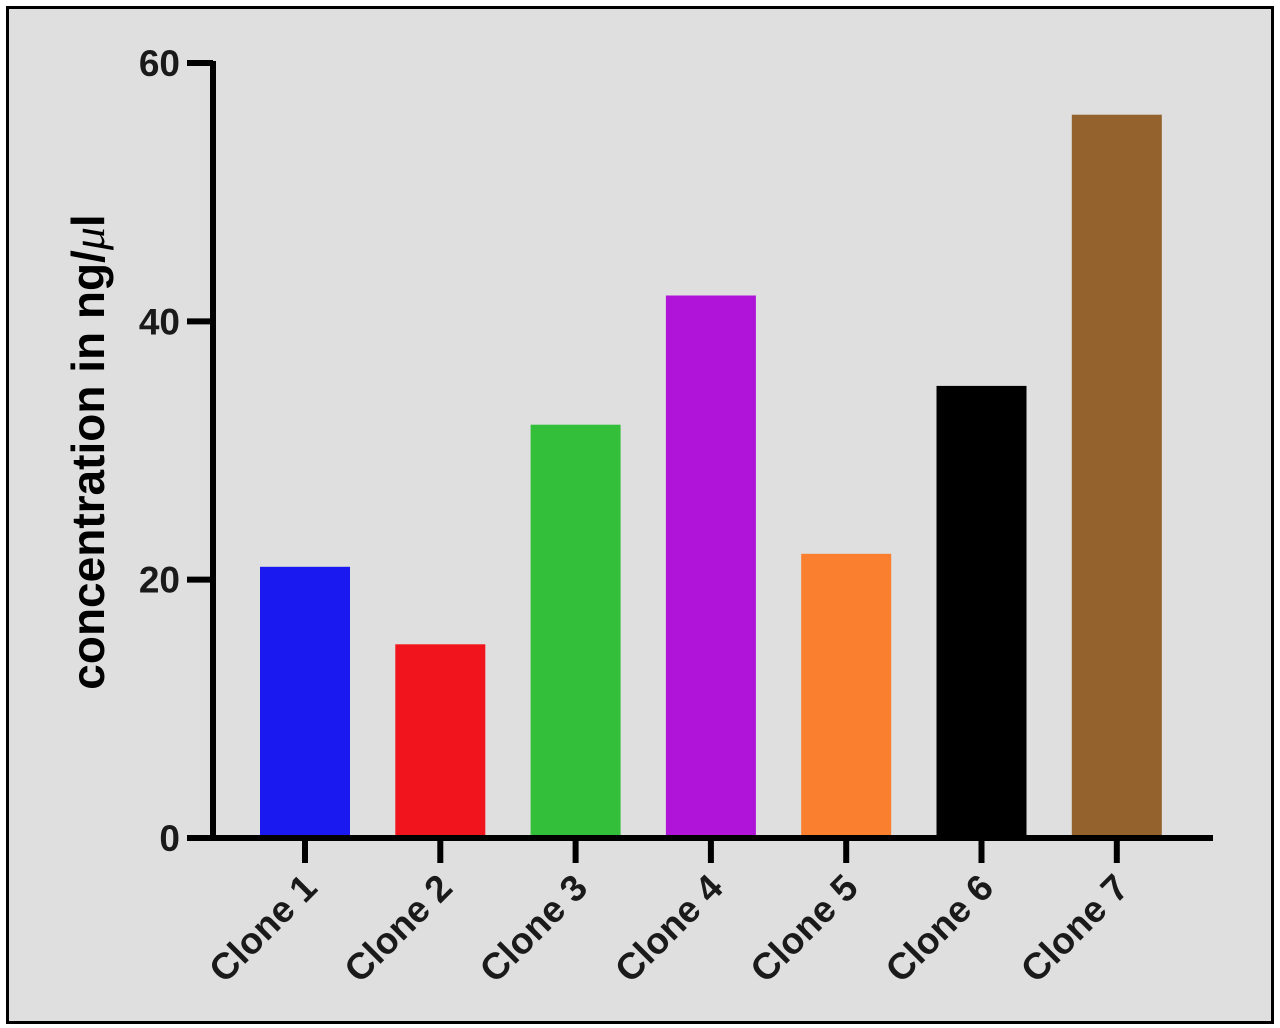  I want to click on y-axis-title-mu: μ, so click(88, 239).